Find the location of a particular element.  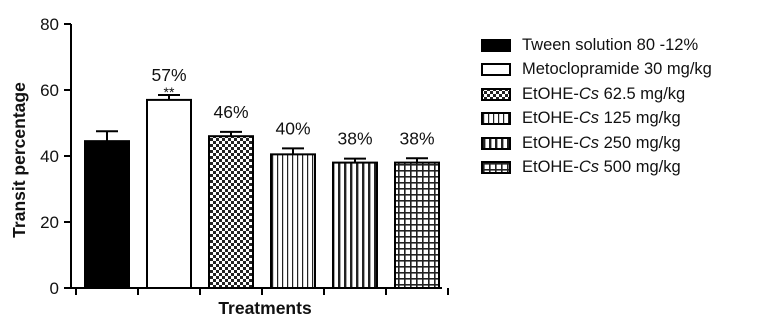

legend-label: EtOHE-Cs 125 mg/kg is located at coordinates (601, 118).